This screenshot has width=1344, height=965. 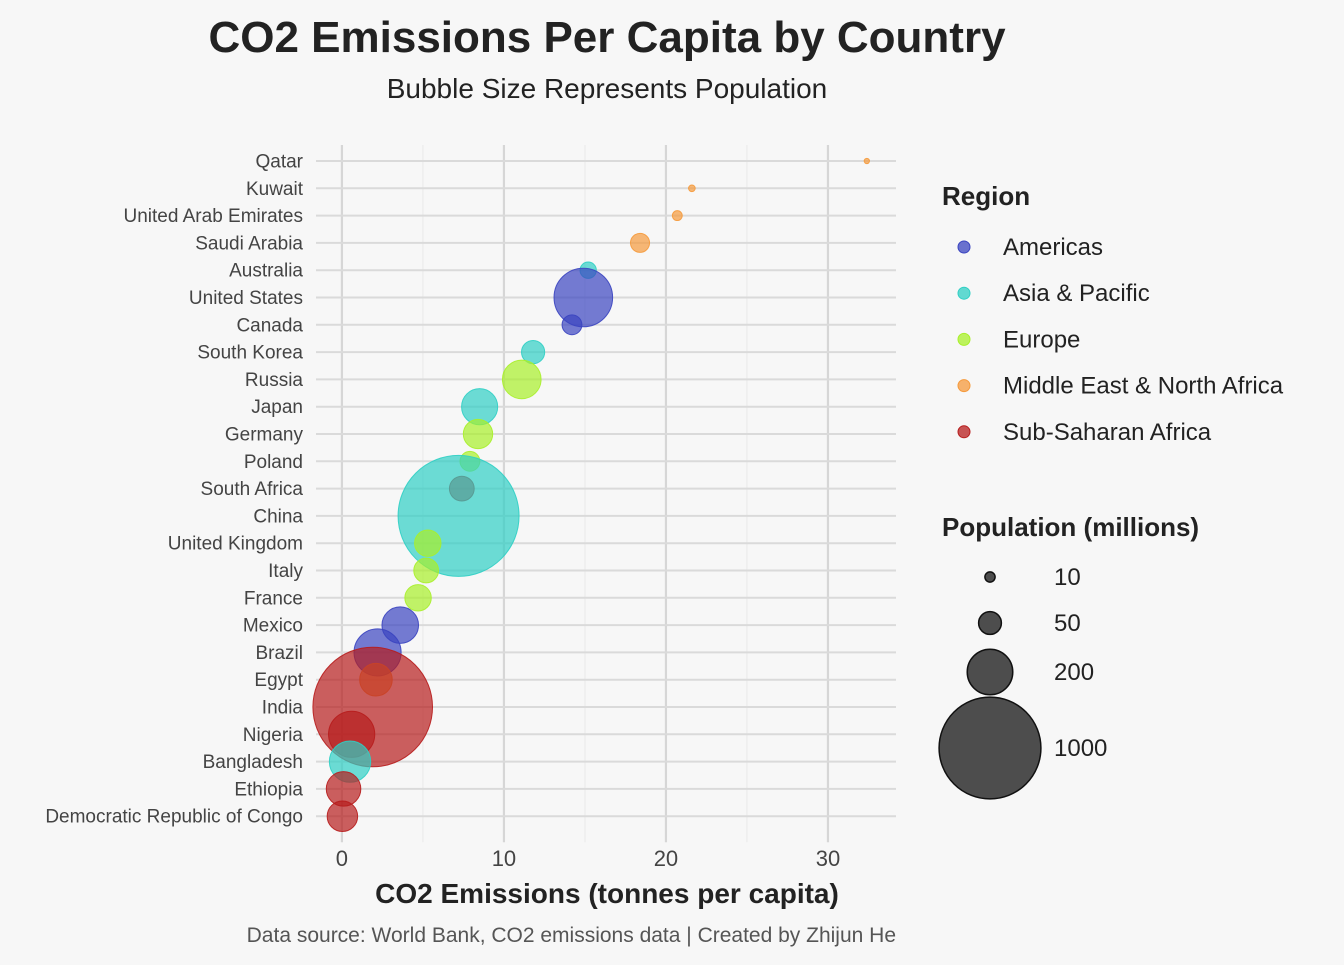 I want to click on legend-label: Americas, so click(x=1053, y=247).